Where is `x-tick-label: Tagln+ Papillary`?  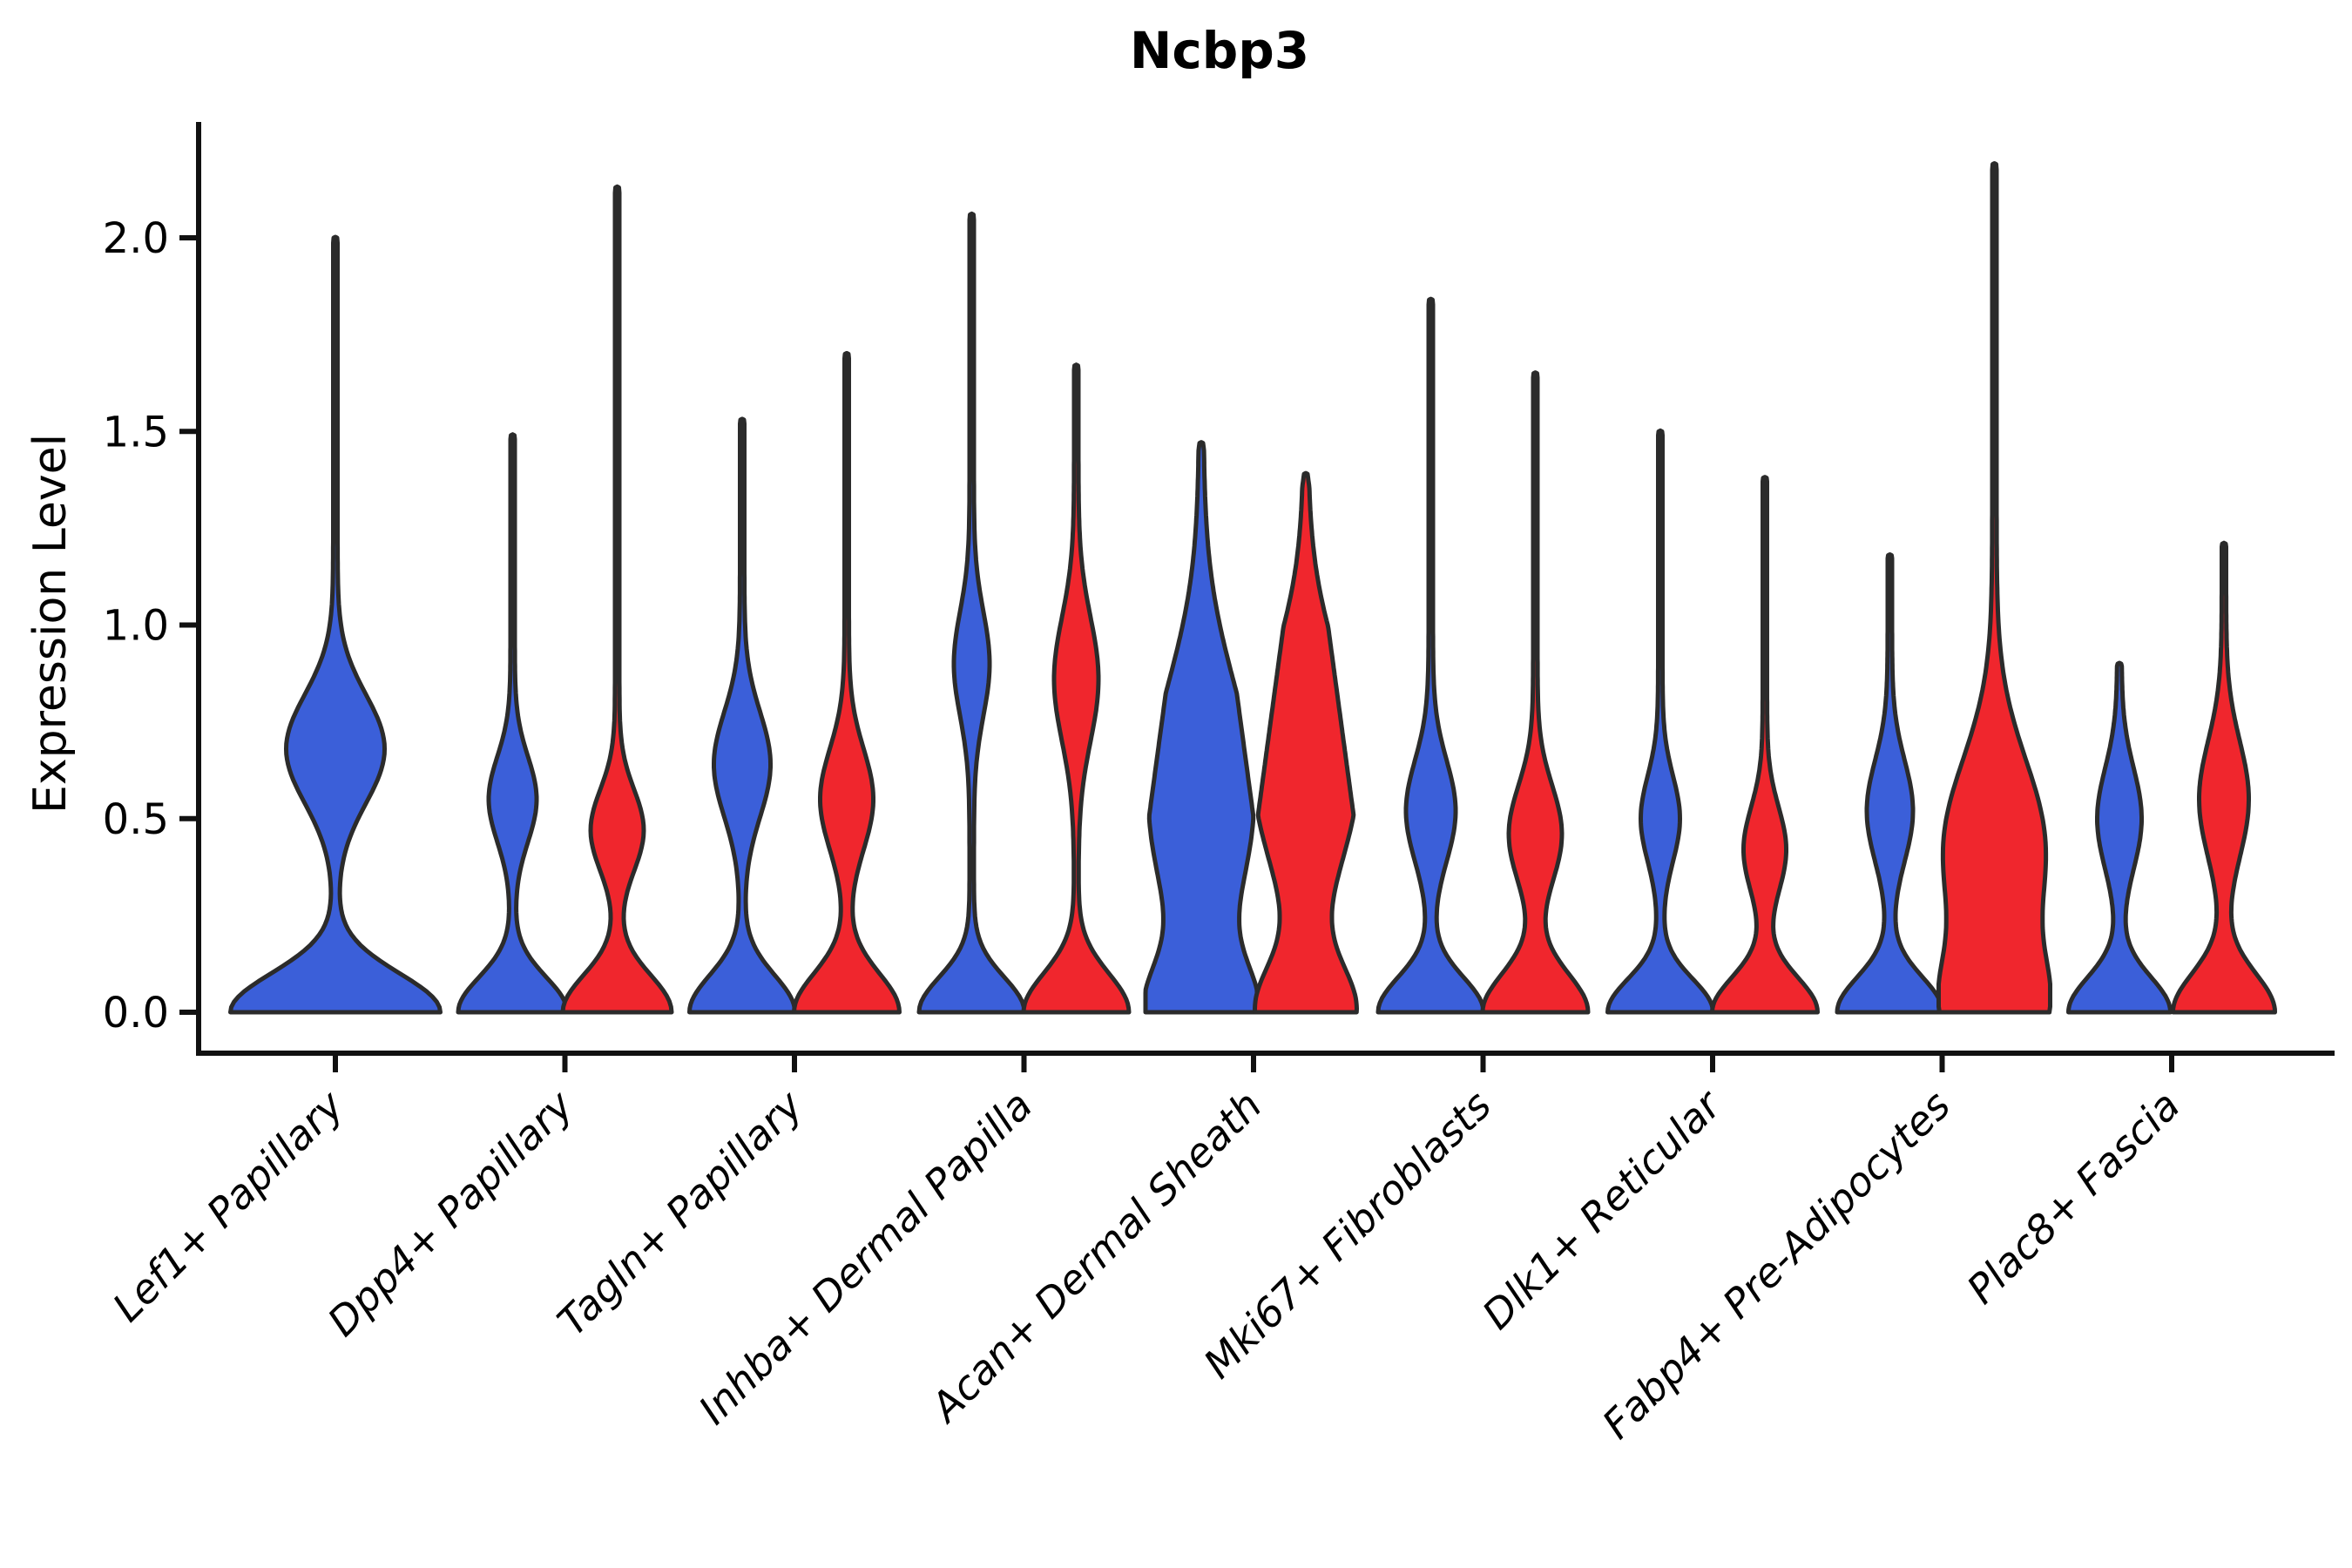
x-tick-label: Tagln+ Papillary is located at coordinates (680, 1213).